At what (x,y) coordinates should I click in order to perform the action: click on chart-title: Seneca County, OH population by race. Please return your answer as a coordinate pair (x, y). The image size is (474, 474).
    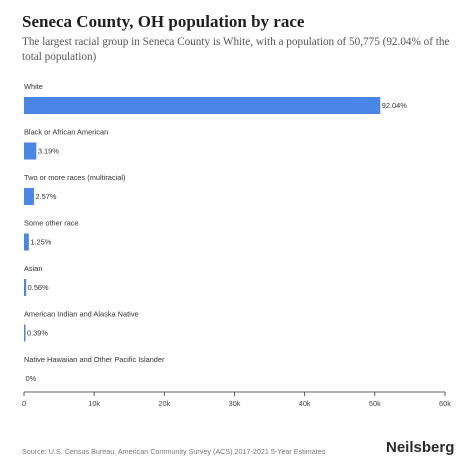
    Looking at the image, I should click on (163, 21).